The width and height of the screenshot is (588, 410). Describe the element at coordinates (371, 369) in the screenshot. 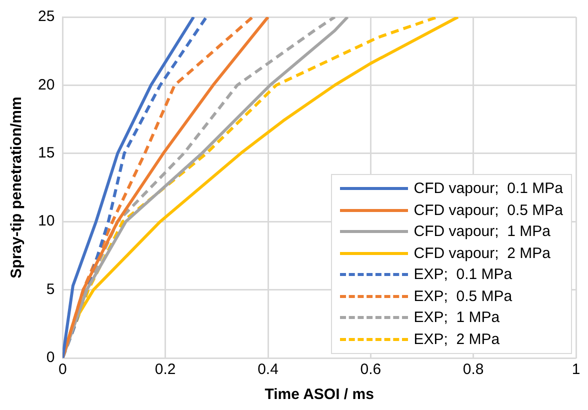

I see `x-tick-label: 0.6` at that location.